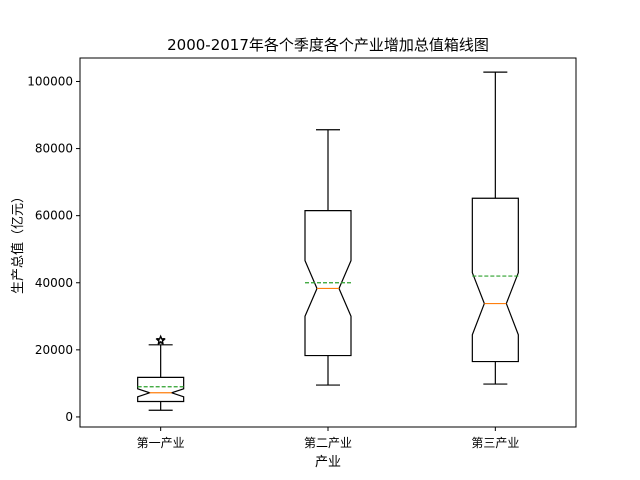  Describe the element at coordinates (53, 249) in the screenshot. I see `y-axis: 0 20000 40000 60000 80000 100000` at that location.